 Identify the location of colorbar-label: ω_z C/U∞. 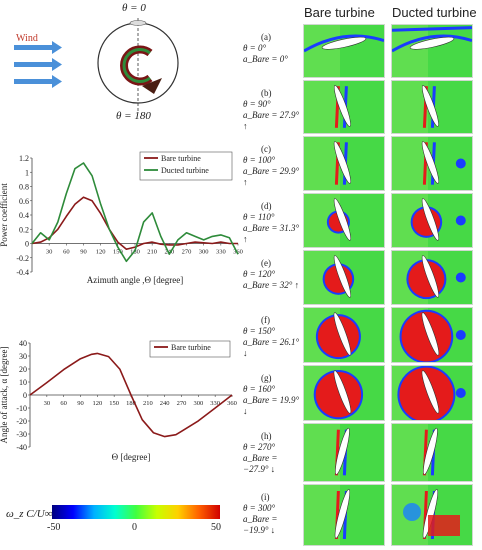
(29, 514).